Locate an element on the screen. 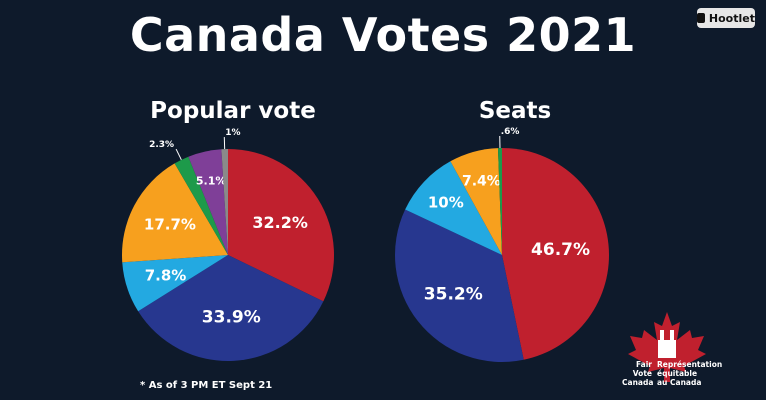 Image resolution: width=766 pixels, height=400 pixels. owl-icon is located at coordinates (701, 18).